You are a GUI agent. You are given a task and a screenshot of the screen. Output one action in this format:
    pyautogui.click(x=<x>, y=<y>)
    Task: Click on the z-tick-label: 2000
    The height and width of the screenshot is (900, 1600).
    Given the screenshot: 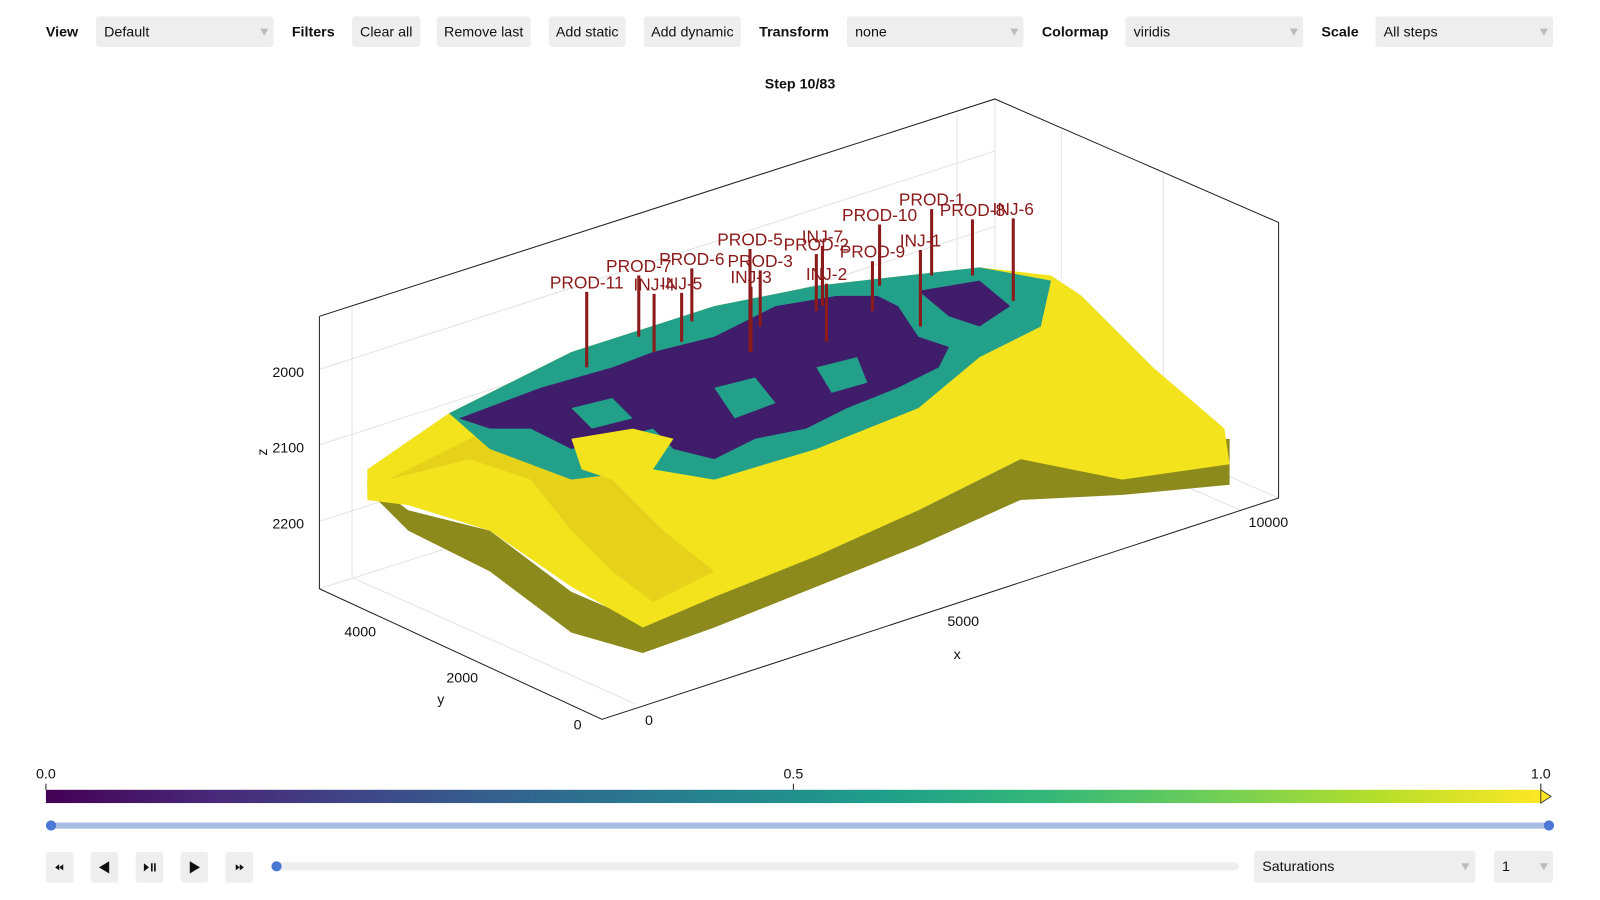 What is the action you would take?
    pyautogui.click(x=288, y=373)
    